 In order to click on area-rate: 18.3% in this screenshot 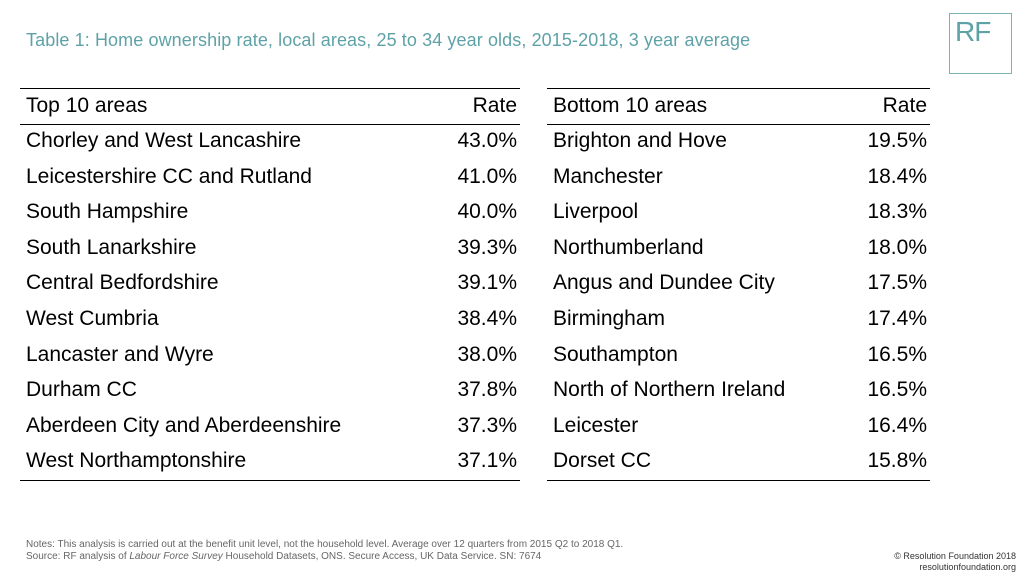, I will do `click(897, 212)`.